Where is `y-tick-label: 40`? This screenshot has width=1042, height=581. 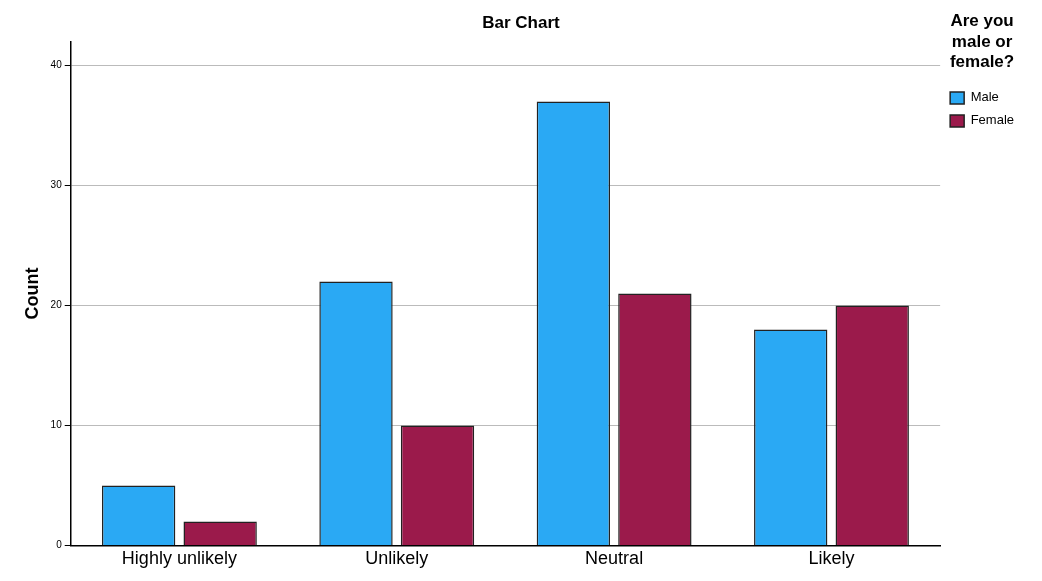 y-tick-label: 40 is located at coordinates (56, 65).